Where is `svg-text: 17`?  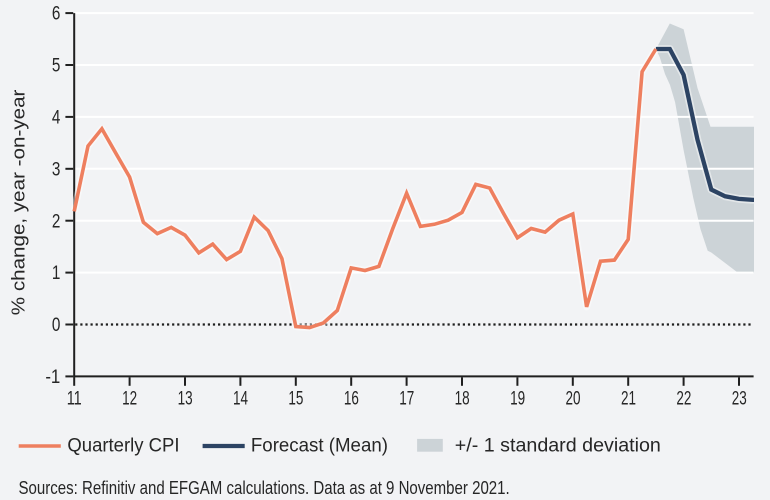 svg-text: 17 is located at coordinates (406, 398).